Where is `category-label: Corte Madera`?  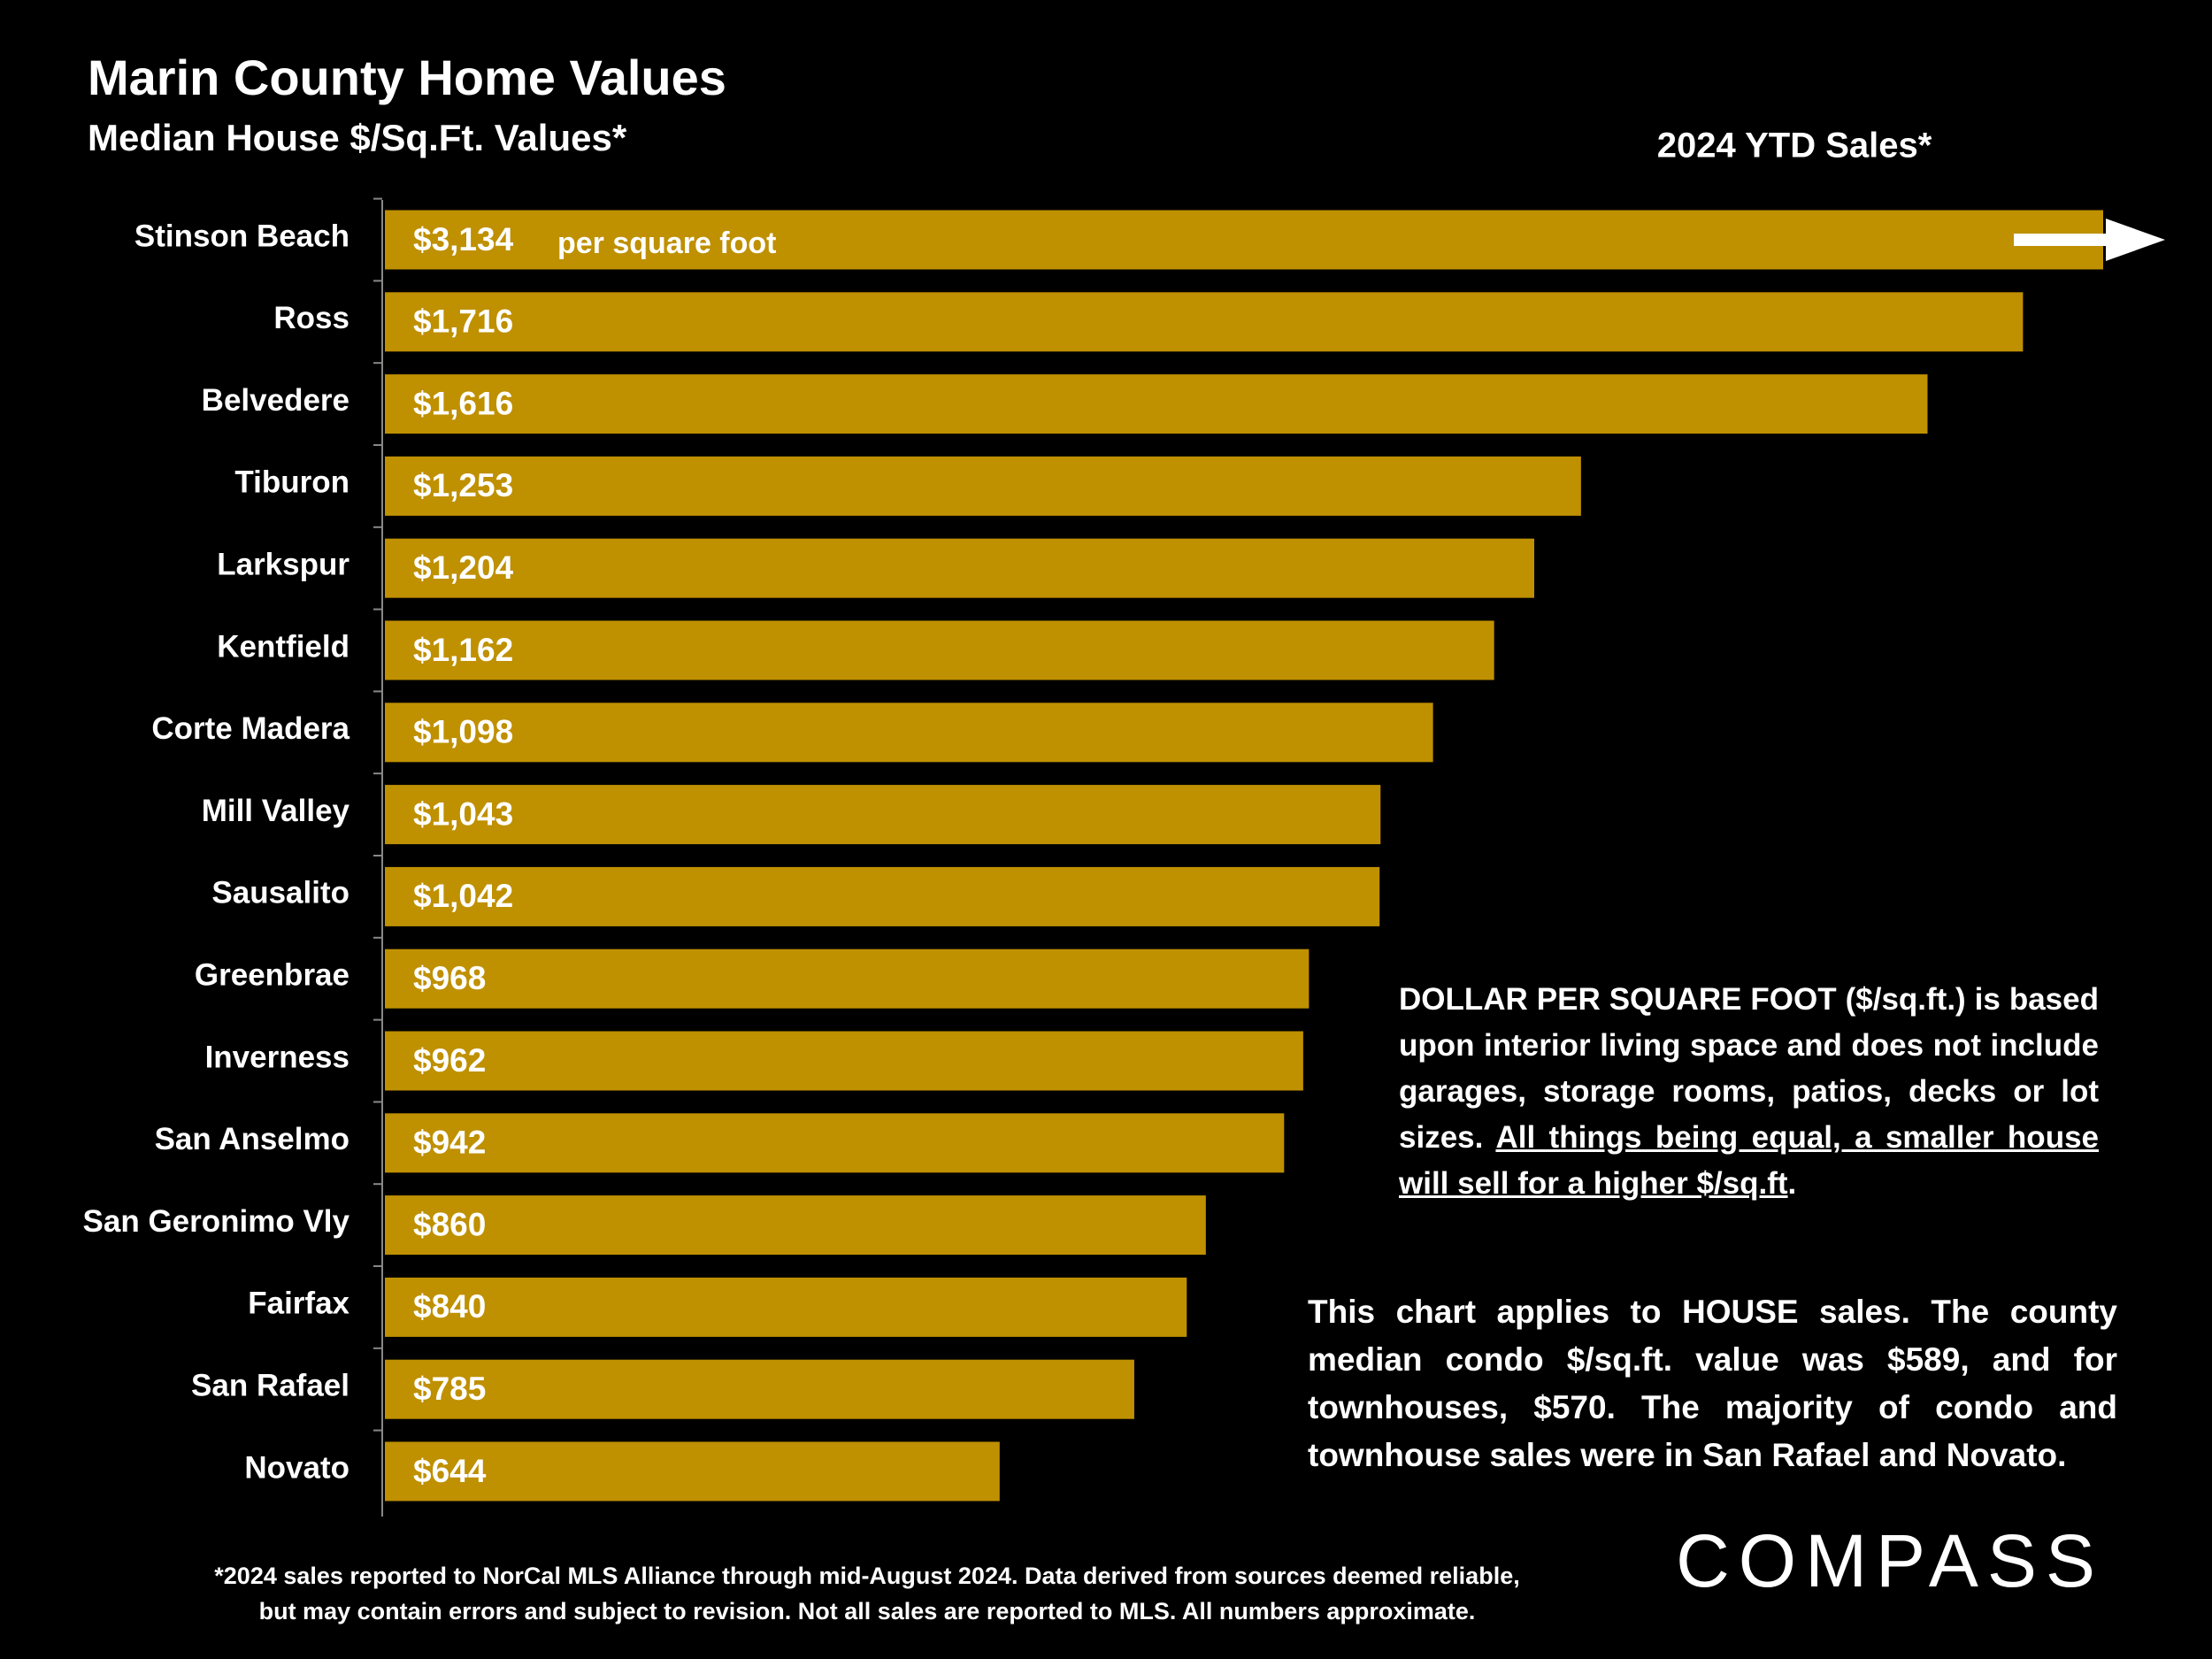 category-label: Corte Madera is located at coordinates (250, 729).